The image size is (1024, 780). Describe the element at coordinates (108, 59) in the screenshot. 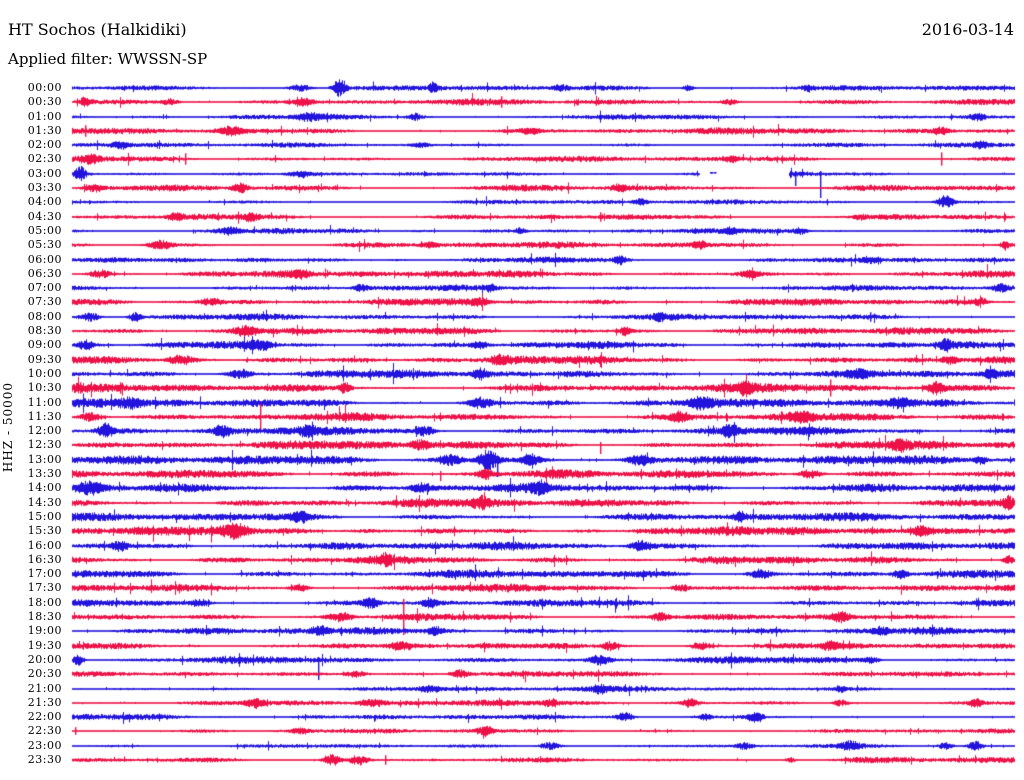

I see `applied-filter-label: Applied filter: WWSSN-SP` at that location.